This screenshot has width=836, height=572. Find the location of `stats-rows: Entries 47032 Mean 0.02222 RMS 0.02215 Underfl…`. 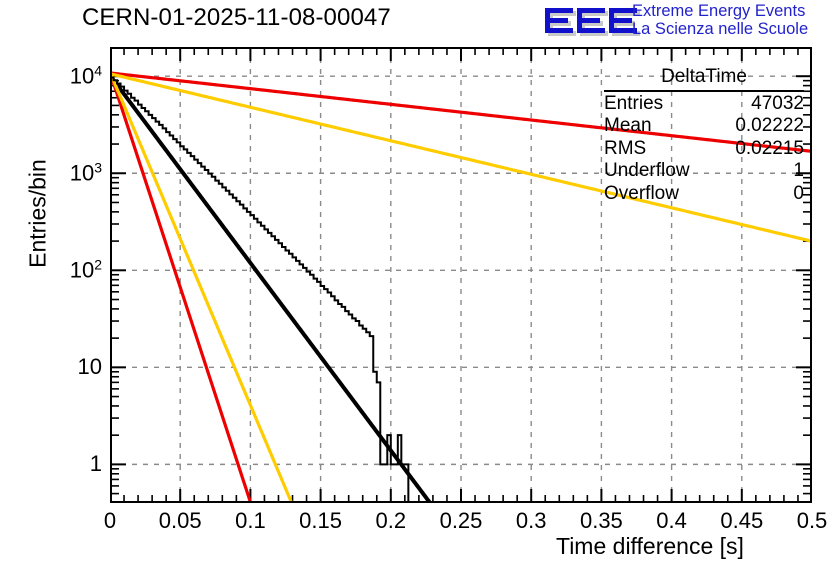

stats-rows: Entries 47032 Mean 0.02222 RMS 0.02215 Underfl… is located at coordinates (704, 149).